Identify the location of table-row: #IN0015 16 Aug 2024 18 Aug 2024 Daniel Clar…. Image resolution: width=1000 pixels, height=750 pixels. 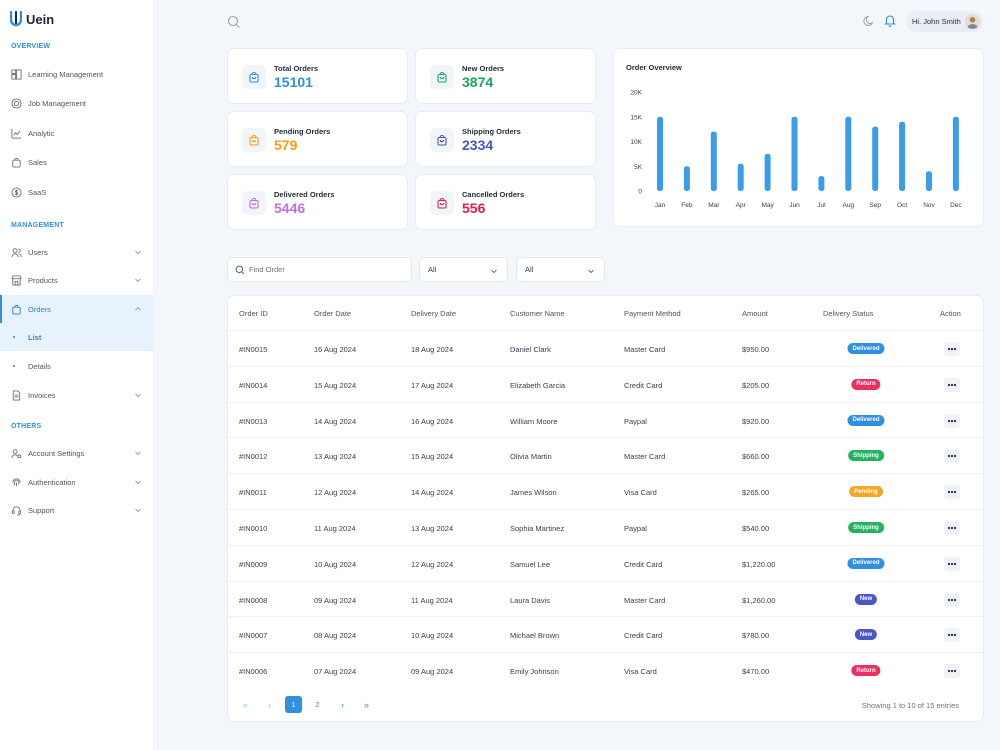
(605, 348).